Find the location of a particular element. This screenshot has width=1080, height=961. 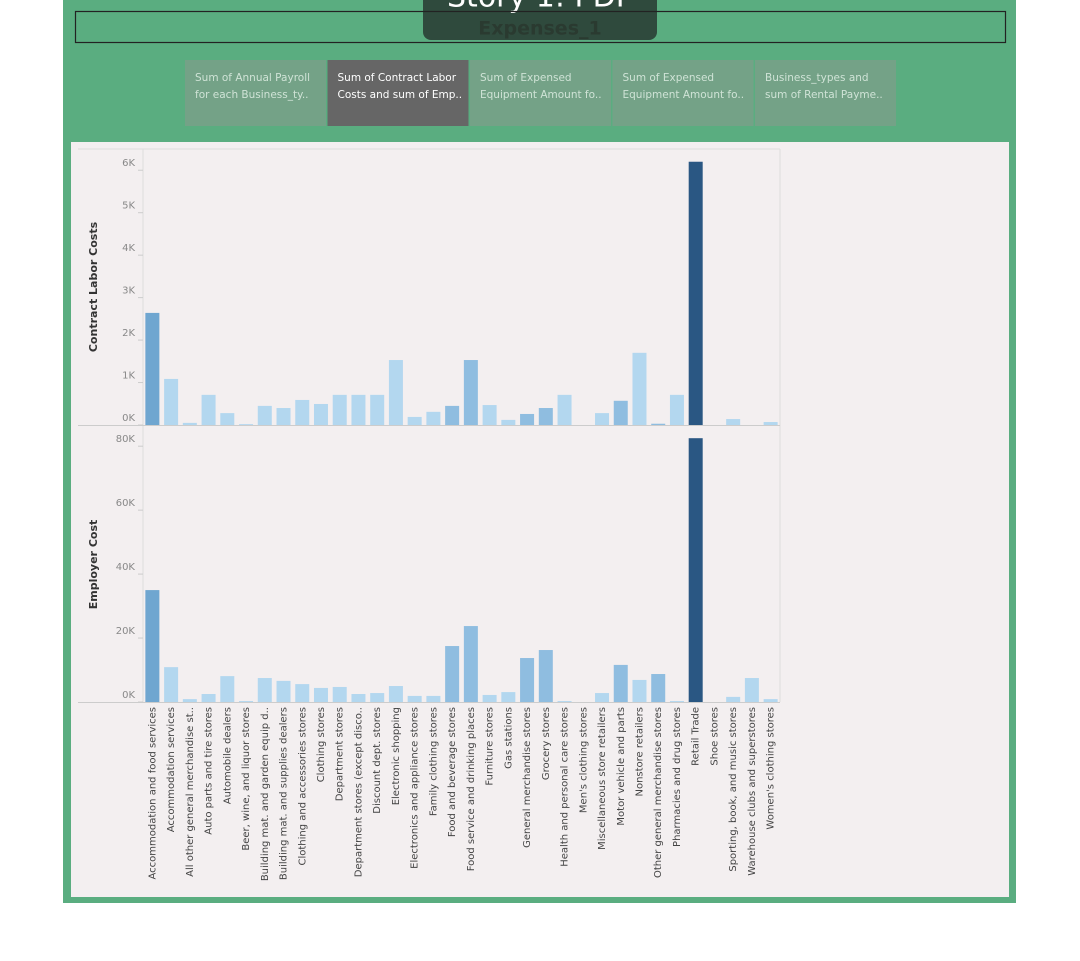

tab-label: sum of Rental Payme.. is located at coordinates (824, 95).